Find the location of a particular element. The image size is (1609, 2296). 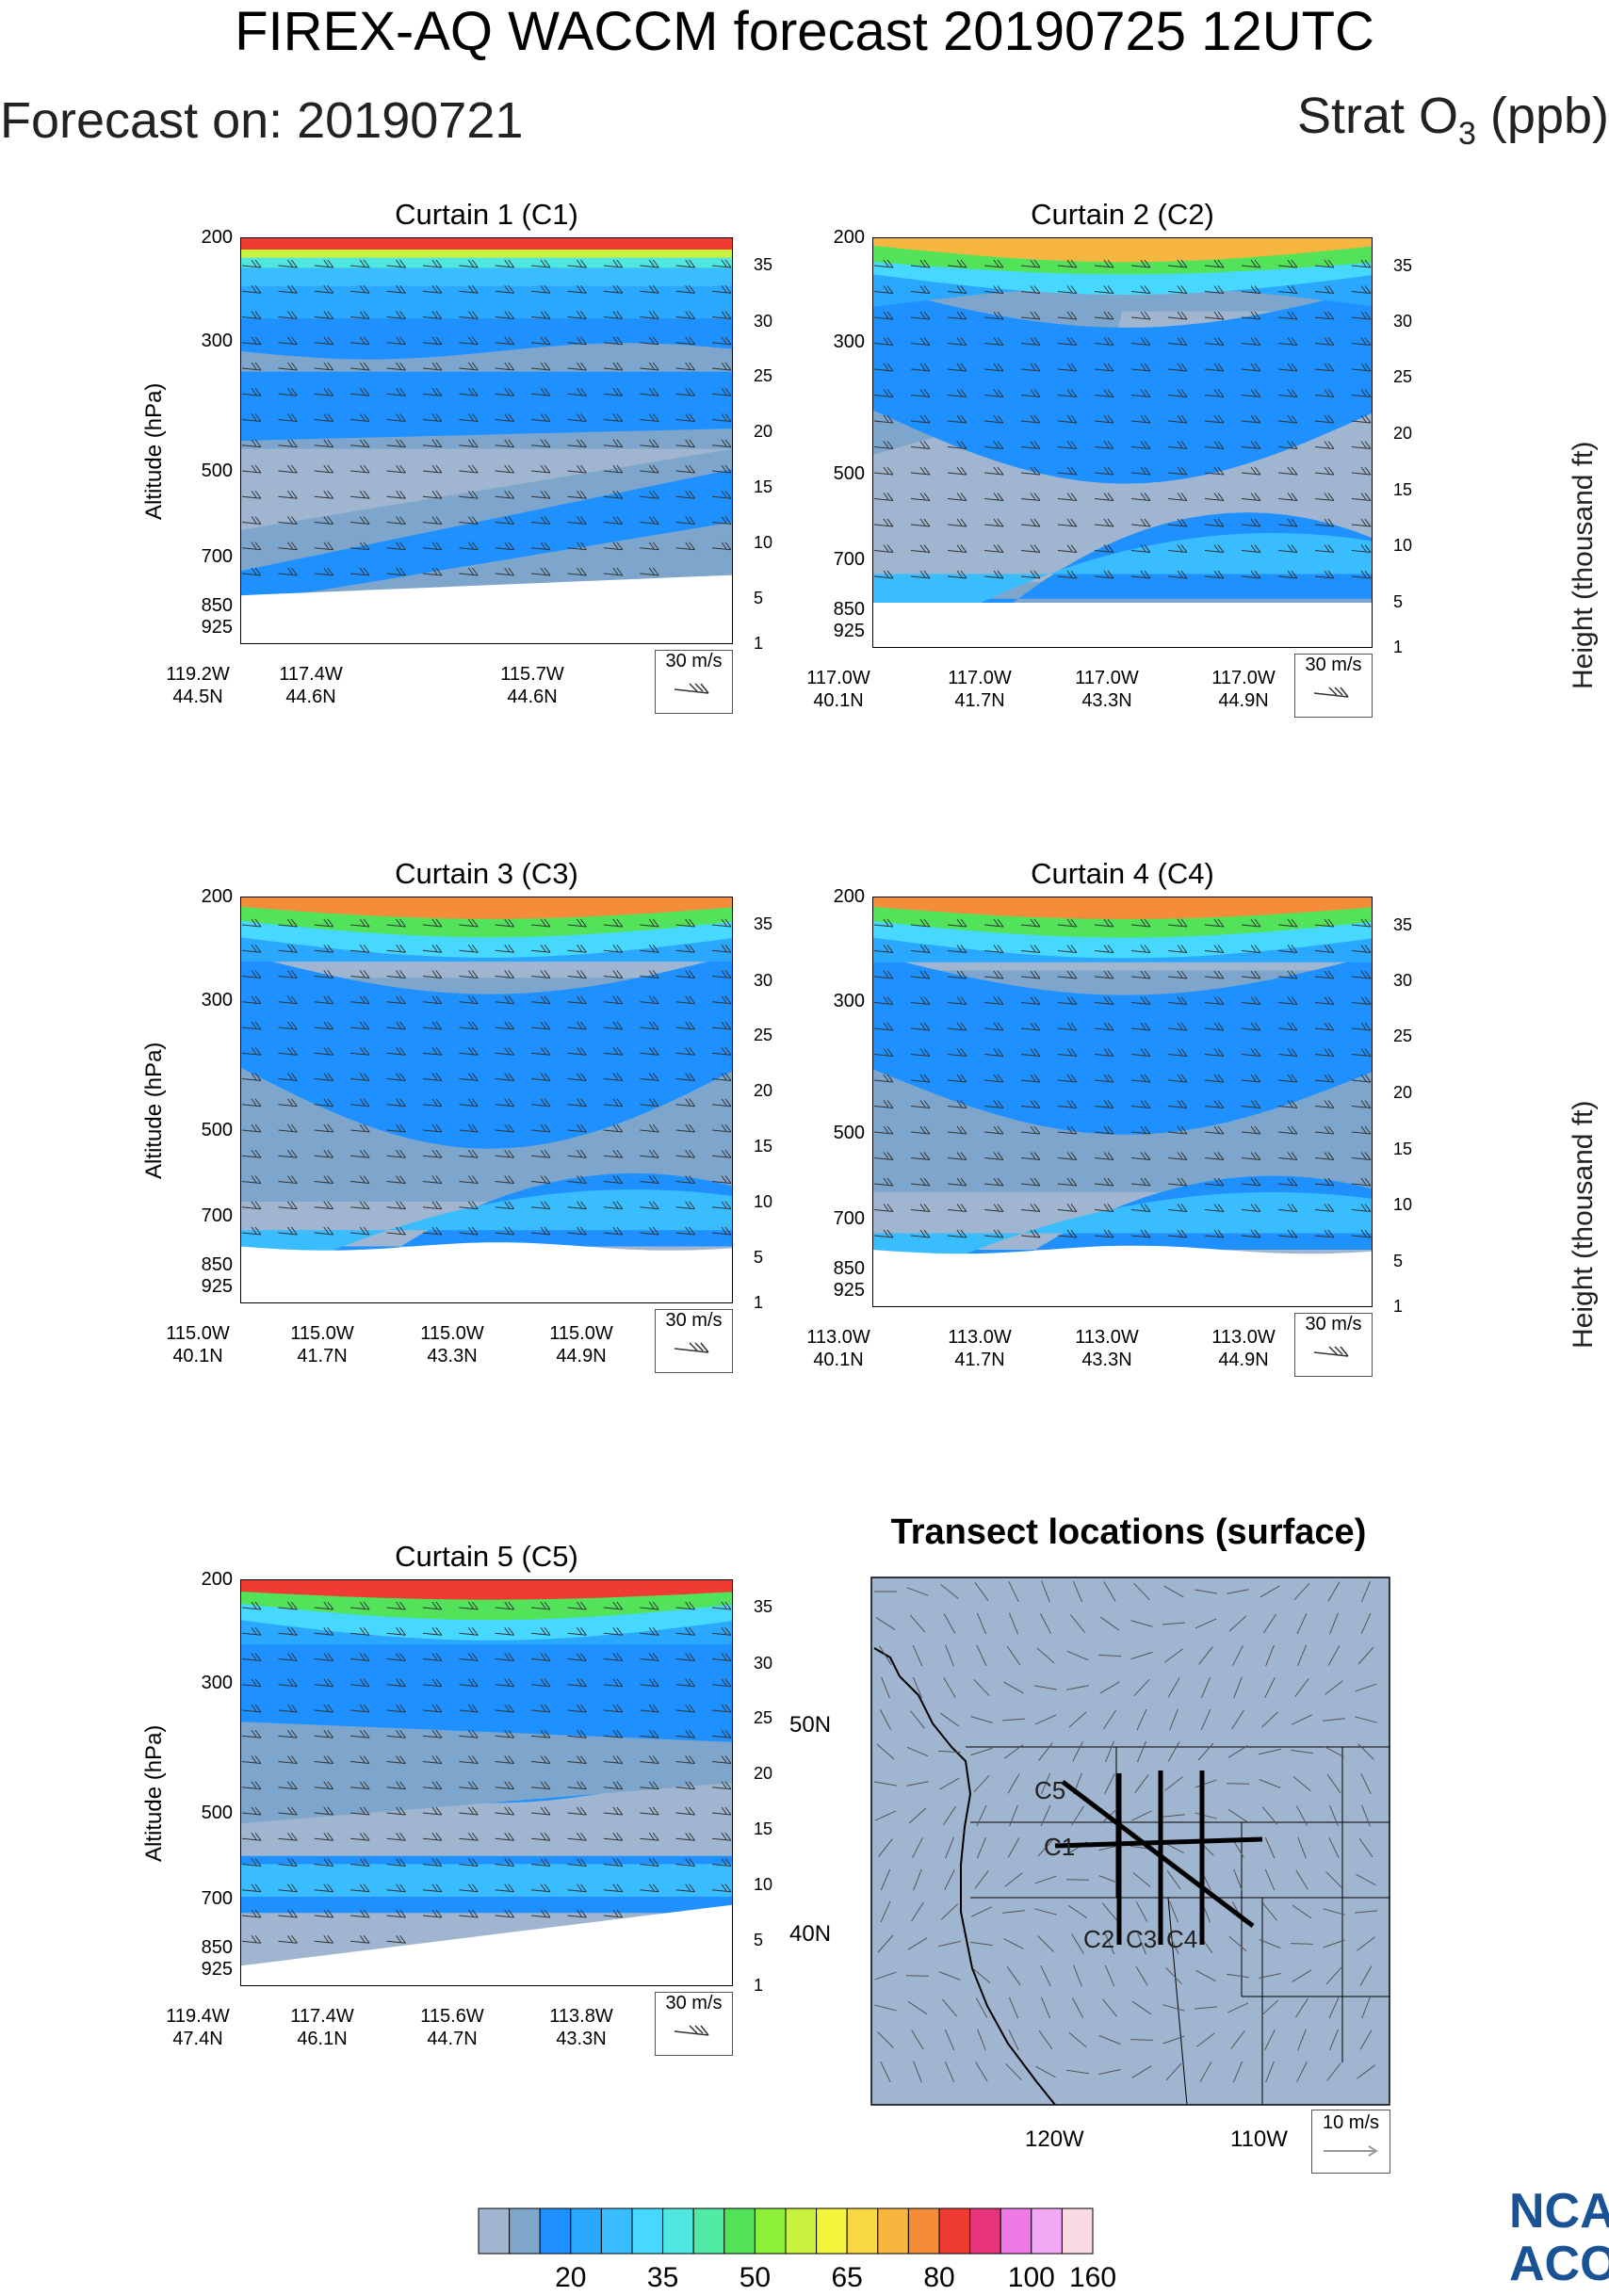

x-tick-lon: 113.0W is located at coordinates (1243, 1337).